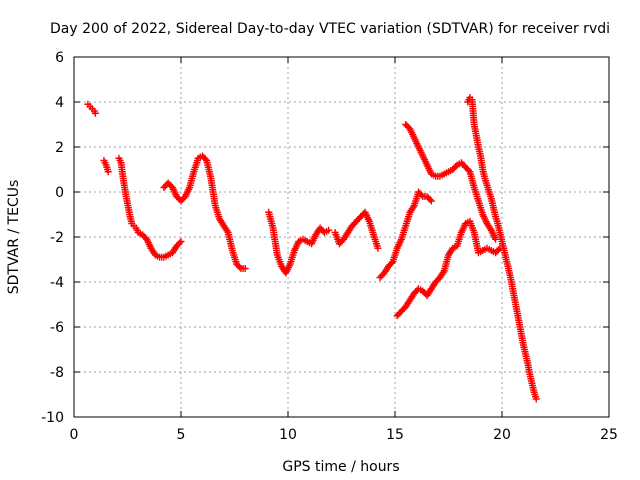 The width and height of the screenshot is (640, 480). Describe the element at coordinates (57, 373) in the screenshot. I see `y-tick-label: -8` at that location.